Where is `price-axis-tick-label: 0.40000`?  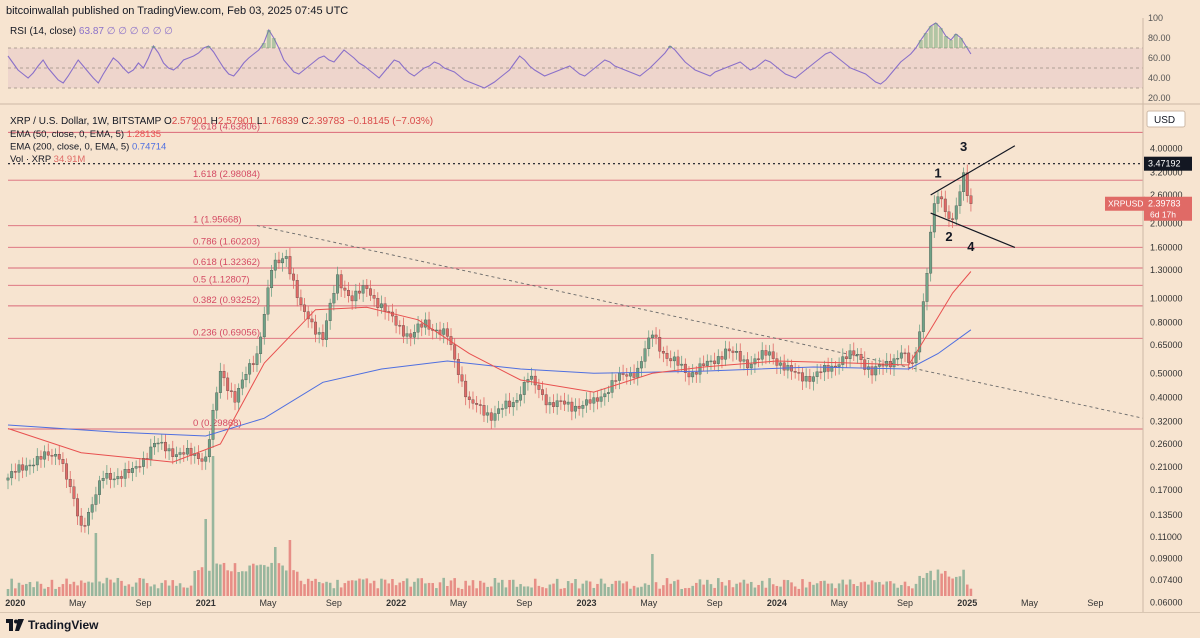 price-axis-tick-label: 0.40000 is located at coordinates (1166, 397).